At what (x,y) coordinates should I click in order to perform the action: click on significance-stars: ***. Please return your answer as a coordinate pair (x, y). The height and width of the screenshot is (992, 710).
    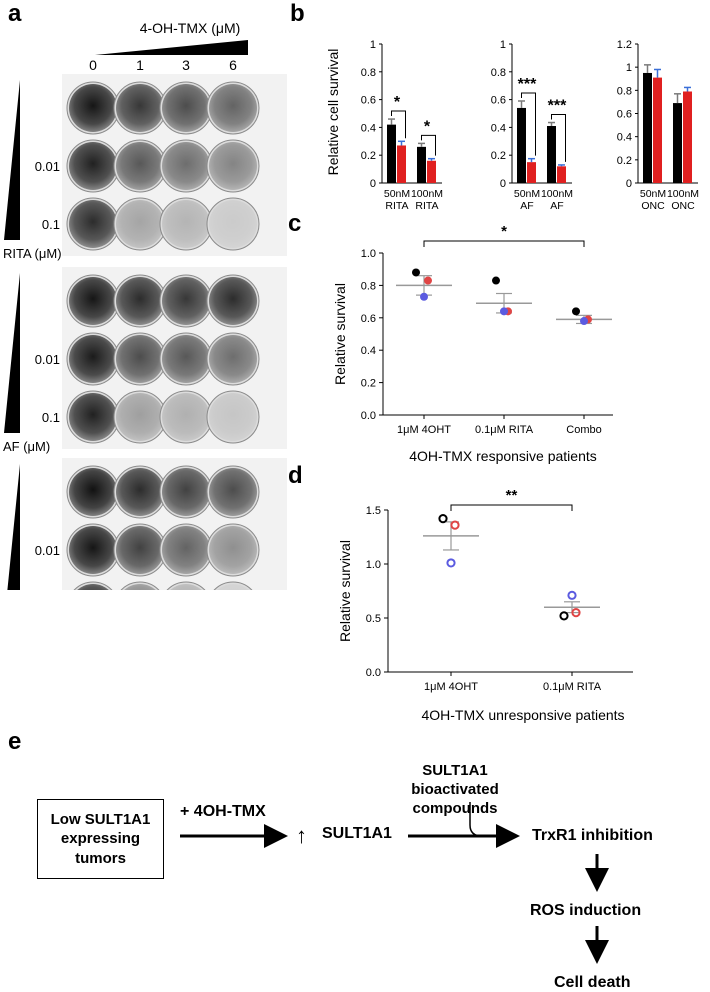
    Looking at the image, I should click on (527, 84).